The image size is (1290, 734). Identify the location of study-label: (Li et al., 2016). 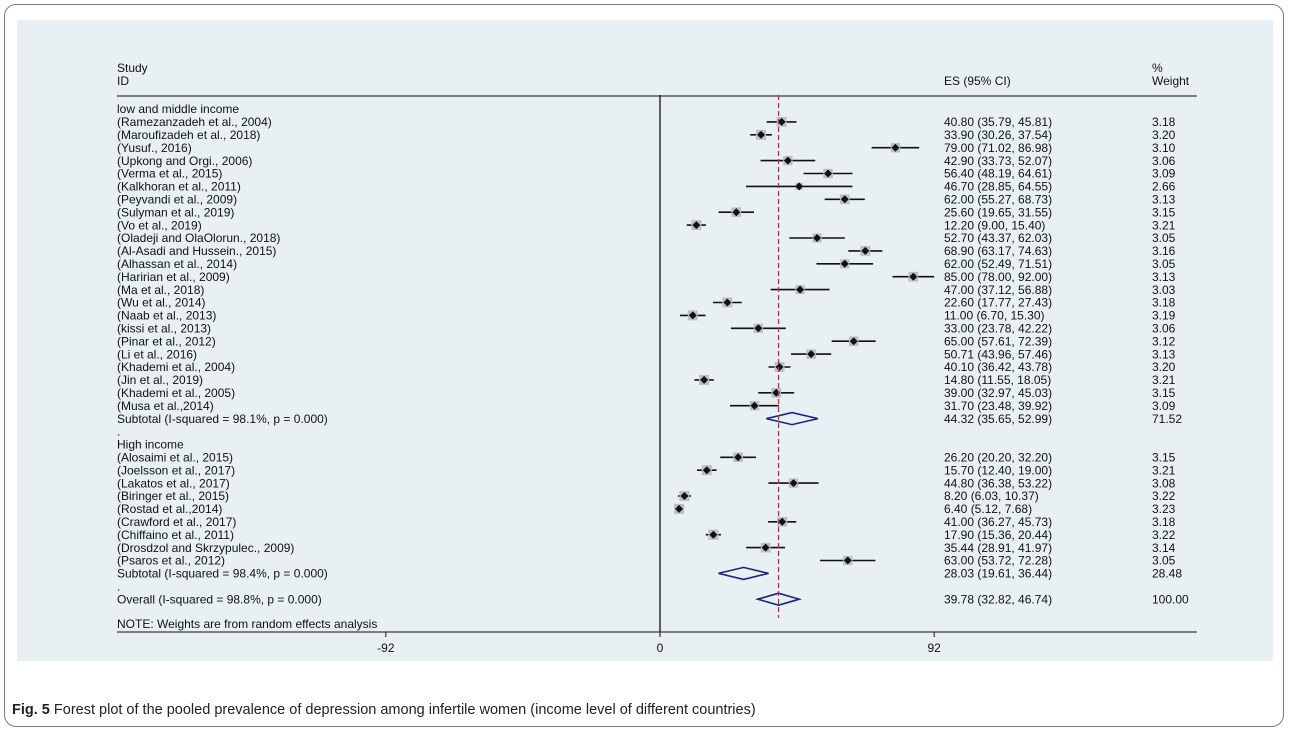
(157, 354).